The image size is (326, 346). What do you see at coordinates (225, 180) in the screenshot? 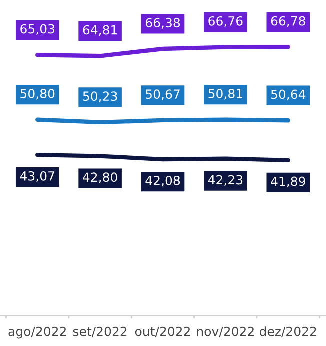
I see `data-label: 42,23` at bounding box center [225, 180].